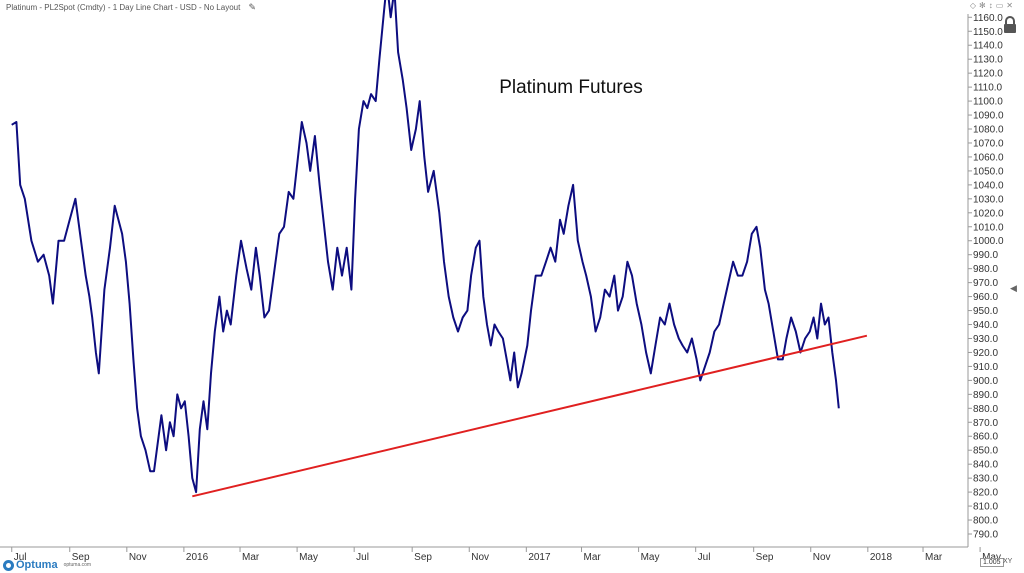 The image size is (1024, 573). Describe the element at coordinates (985, 493) in the screenshot. I see `y-tick-label: 820.0` at that location.